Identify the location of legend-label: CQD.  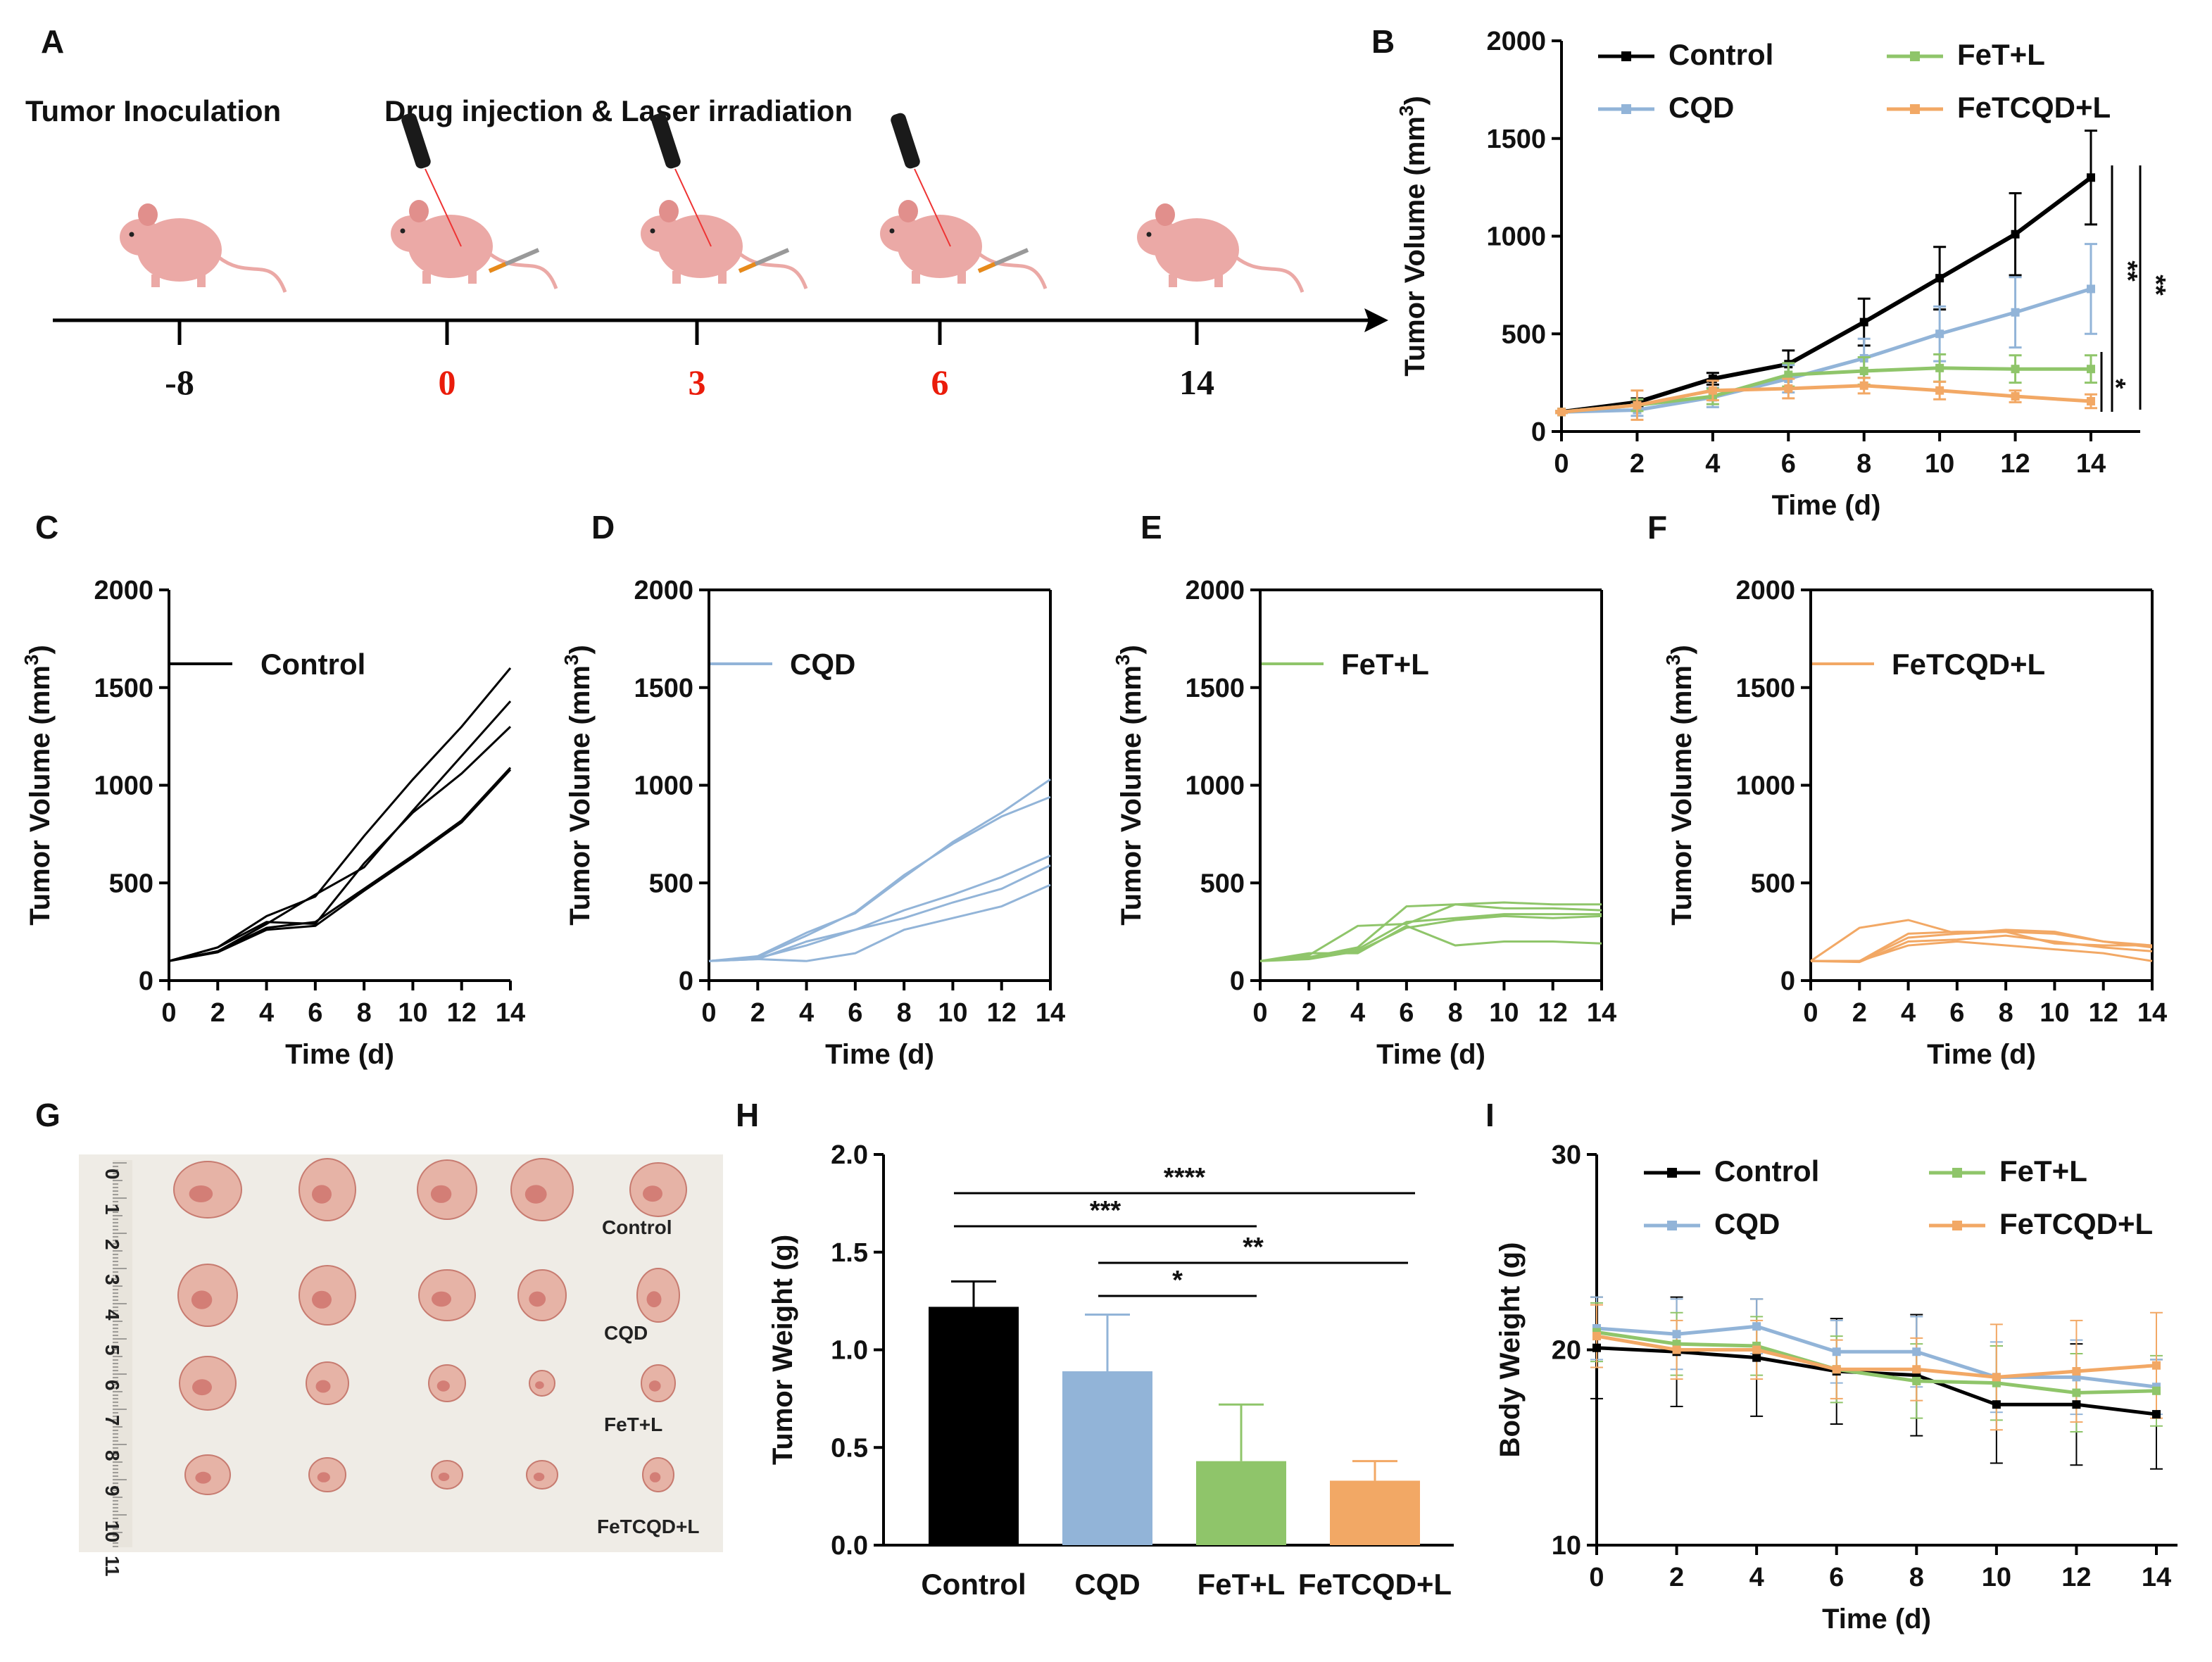
(822, 664).